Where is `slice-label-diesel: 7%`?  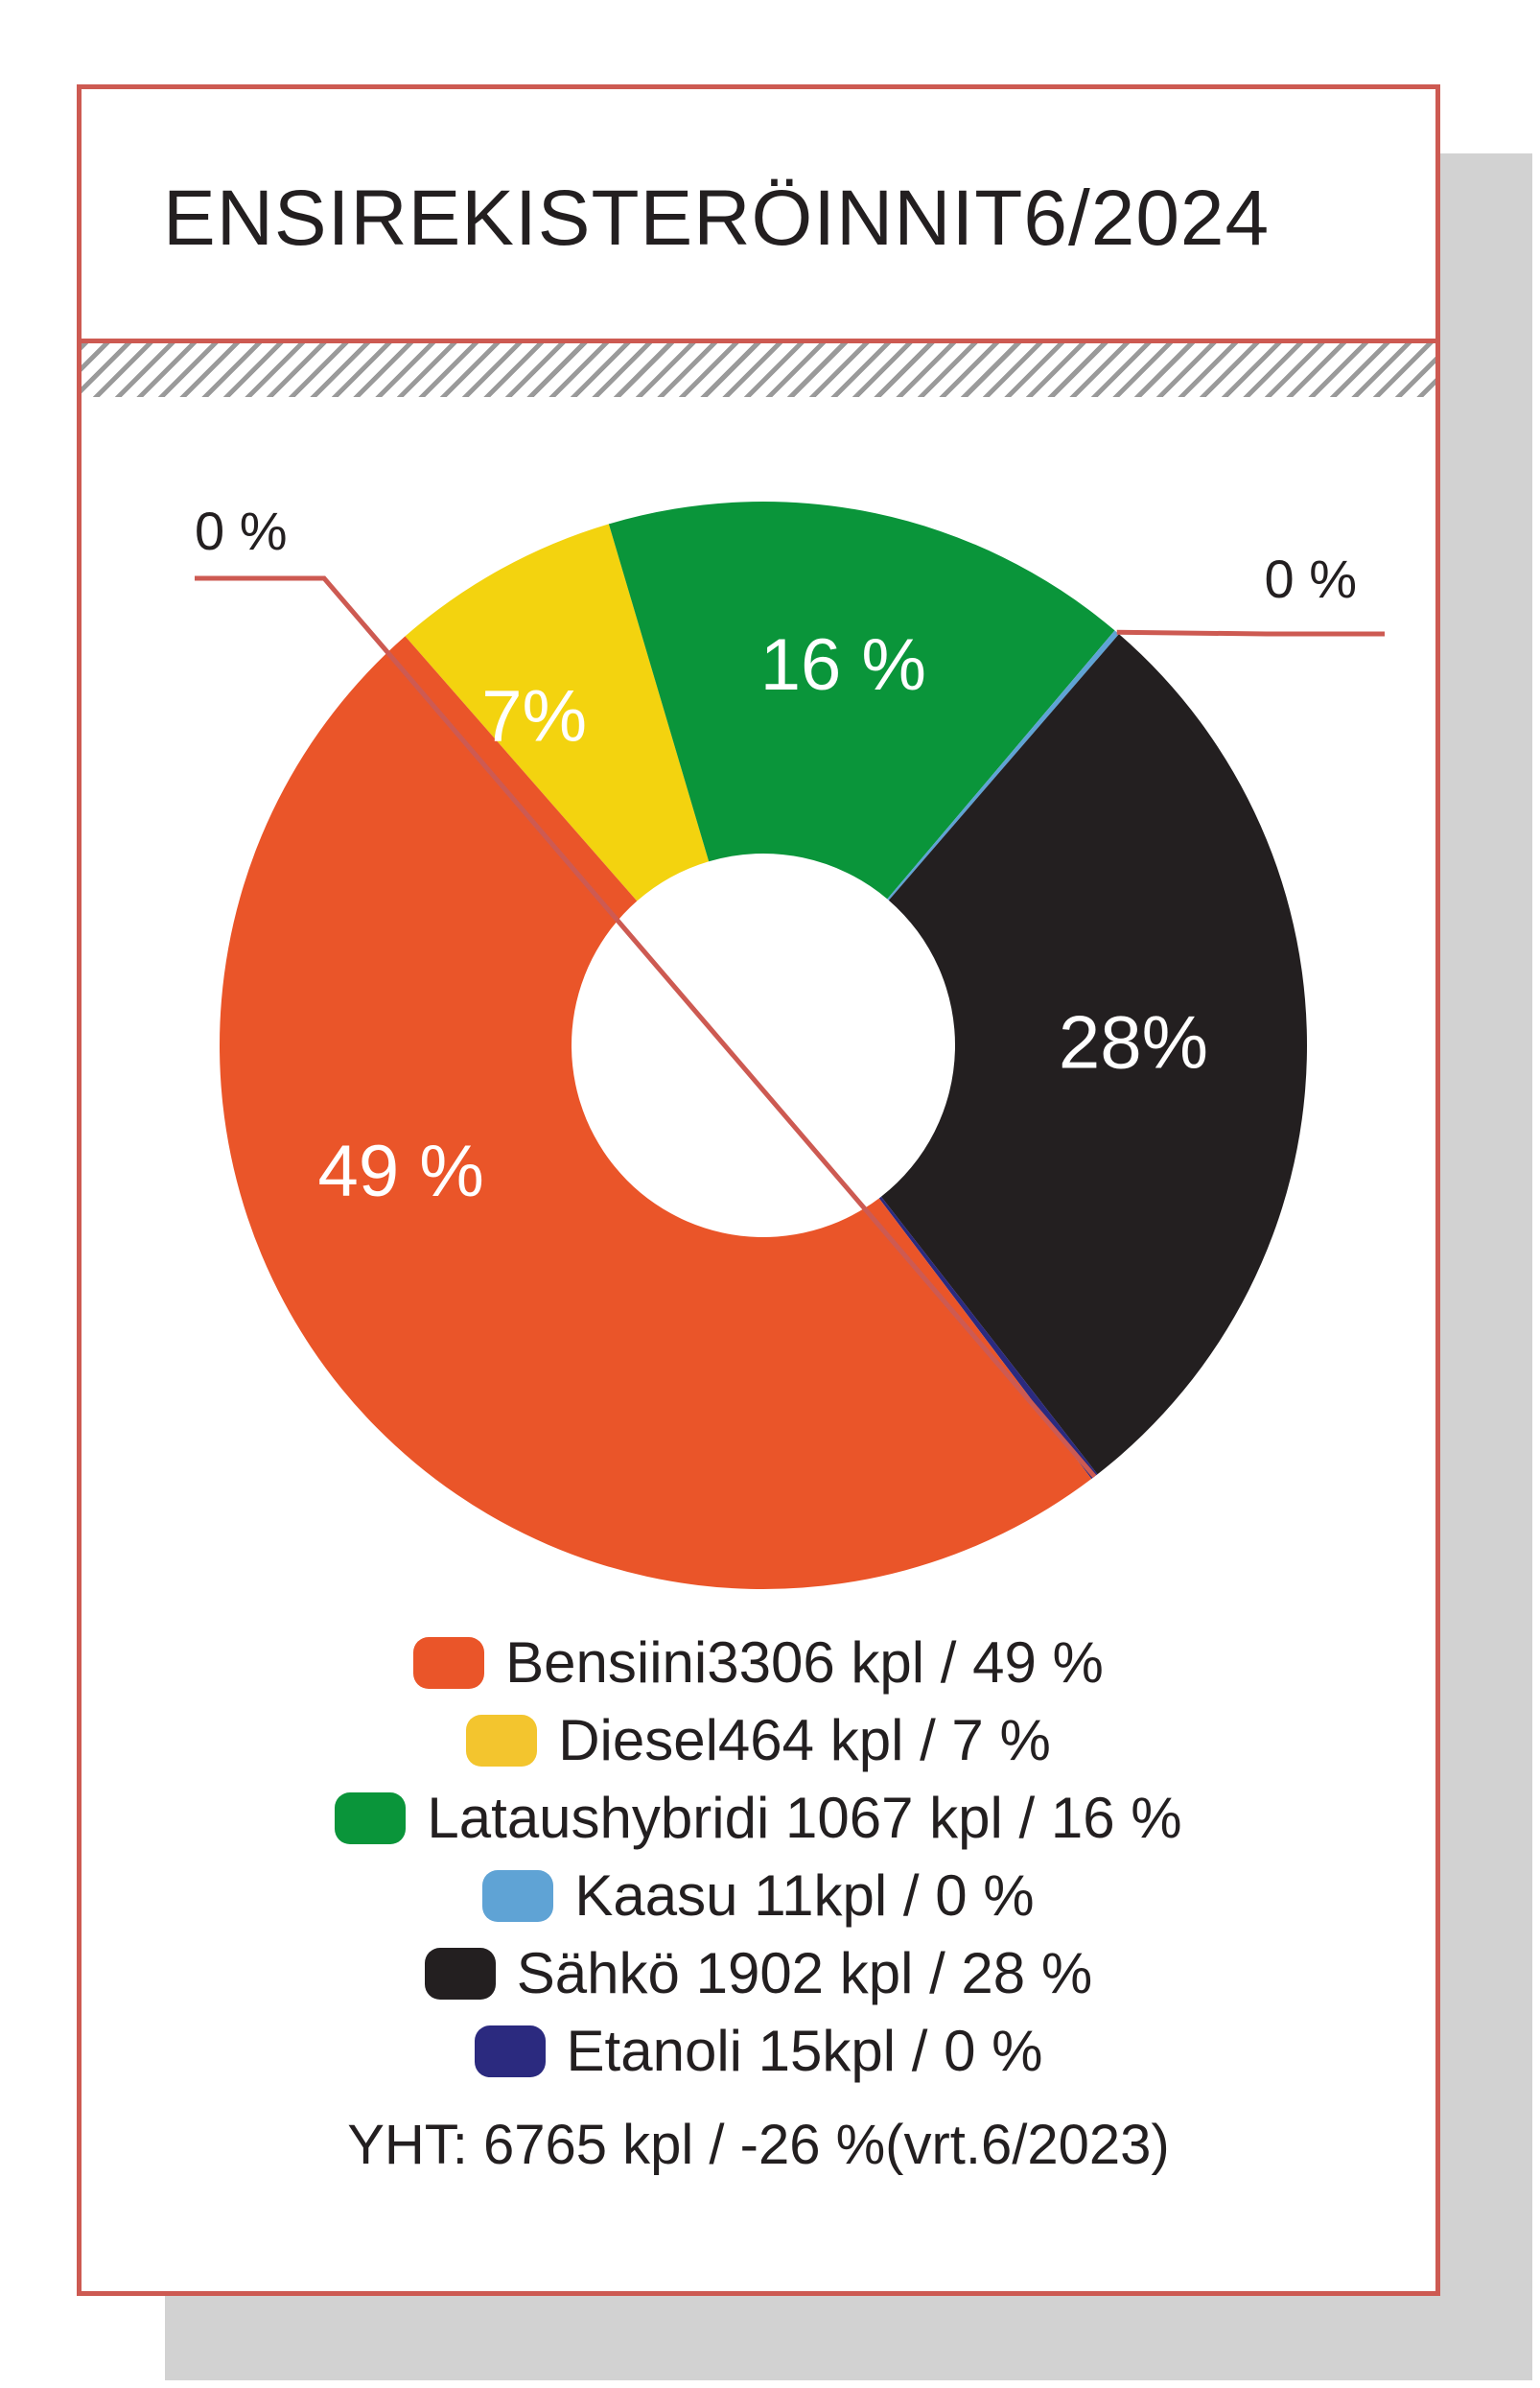 slice-label-diesel: 7% is located at coordinates (534, 716).